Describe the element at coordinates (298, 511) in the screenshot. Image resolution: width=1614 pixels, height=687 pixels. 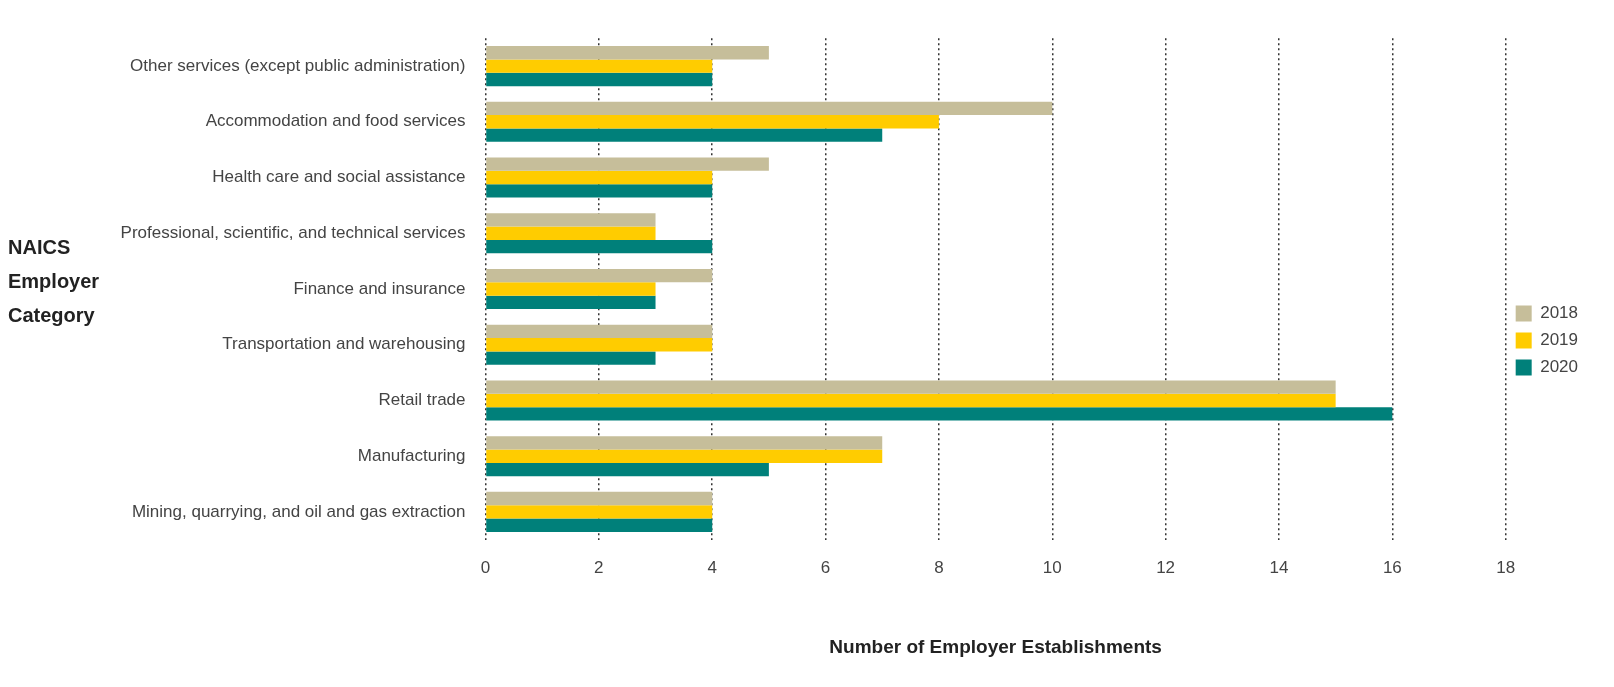
I see `y-tick-label: Mining, quarrying, and oil and gas extraction` at that location.